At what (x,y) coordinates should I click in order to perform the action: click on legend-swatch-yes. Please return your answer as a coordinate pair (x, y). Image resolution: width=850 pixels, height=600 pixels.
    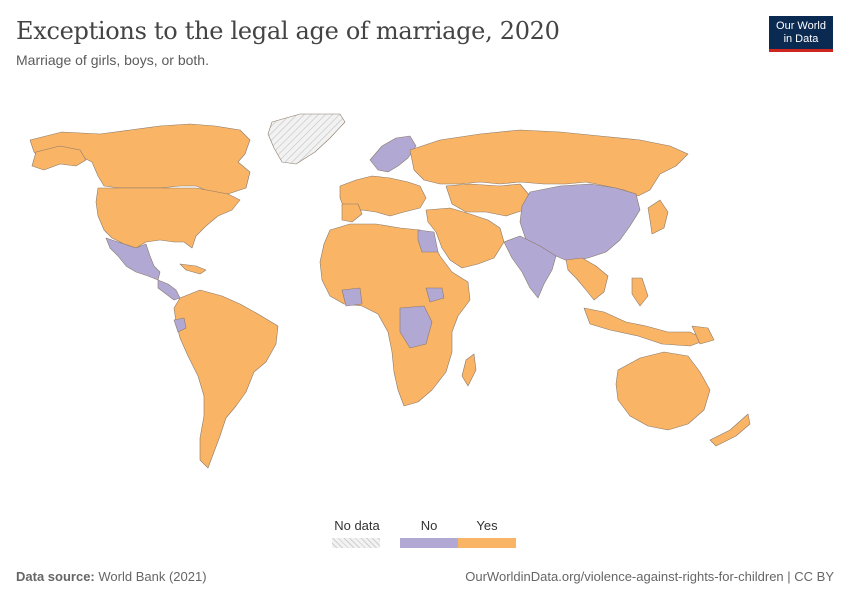
    Looking at the image, I should click on (487, 543).